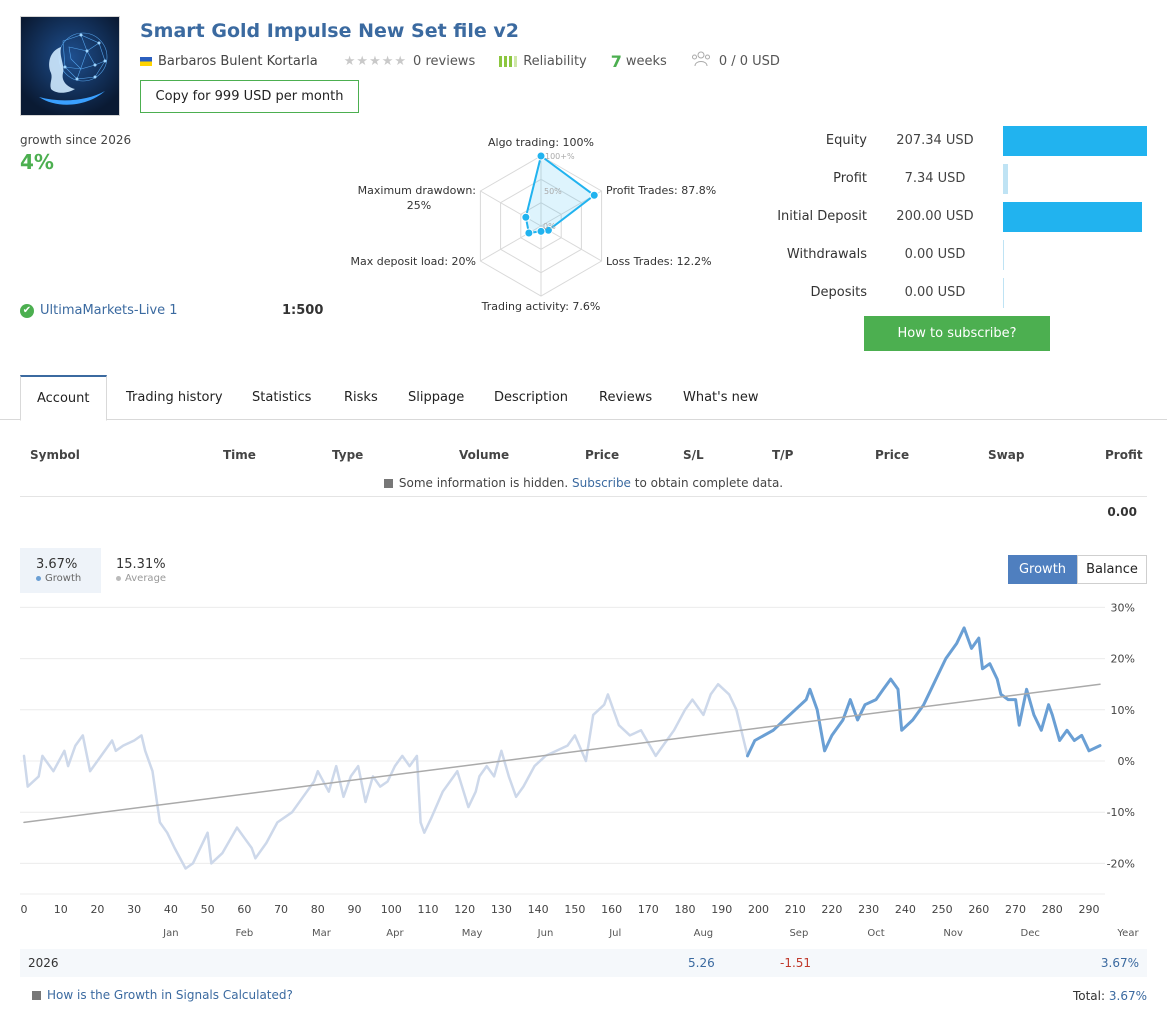 Image resolution: width=1167 pixels, height=1027 pixels. Describe the element at coordinates (601, 483) in the screenshot. I see `subscribe-link: Subscribe` at that location.